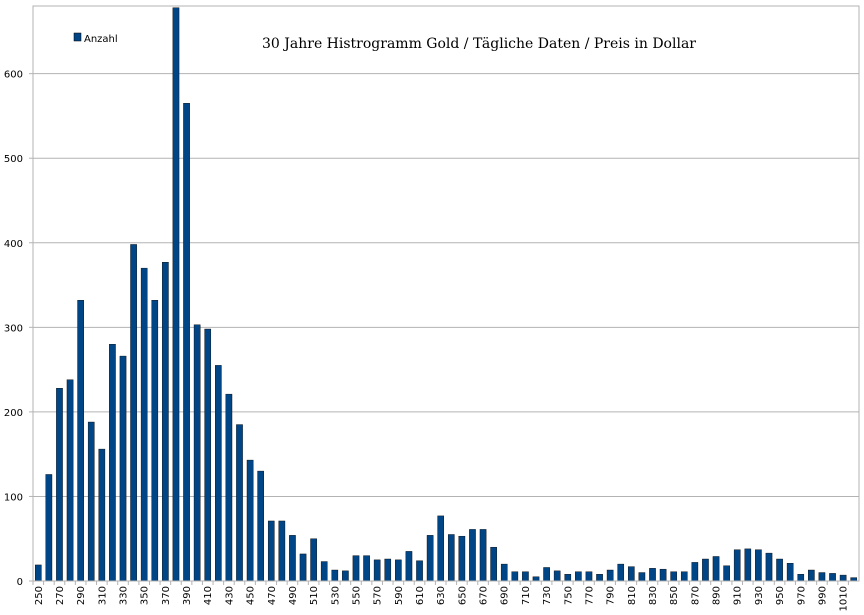 This screenshot has width=864, height=615. Describe the element at coordinates (717, 595) in the screenshot. I see `x-tick-label: 890` at that location.